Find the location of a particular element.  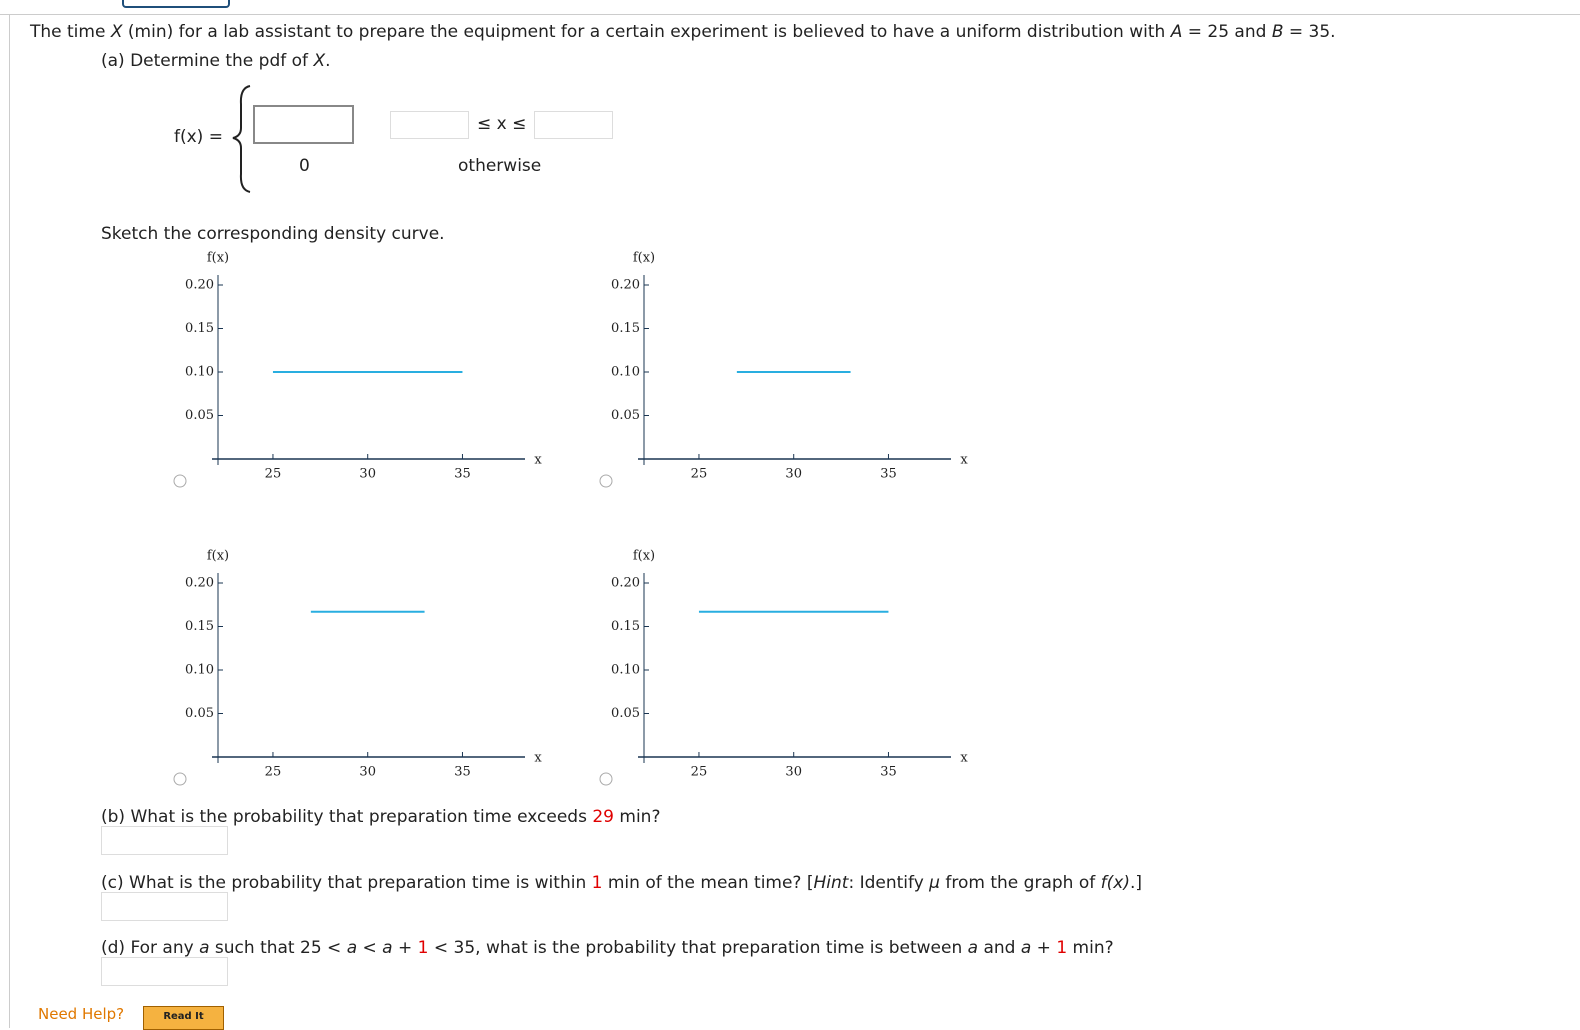

brace is located at coordinates (241, 139).